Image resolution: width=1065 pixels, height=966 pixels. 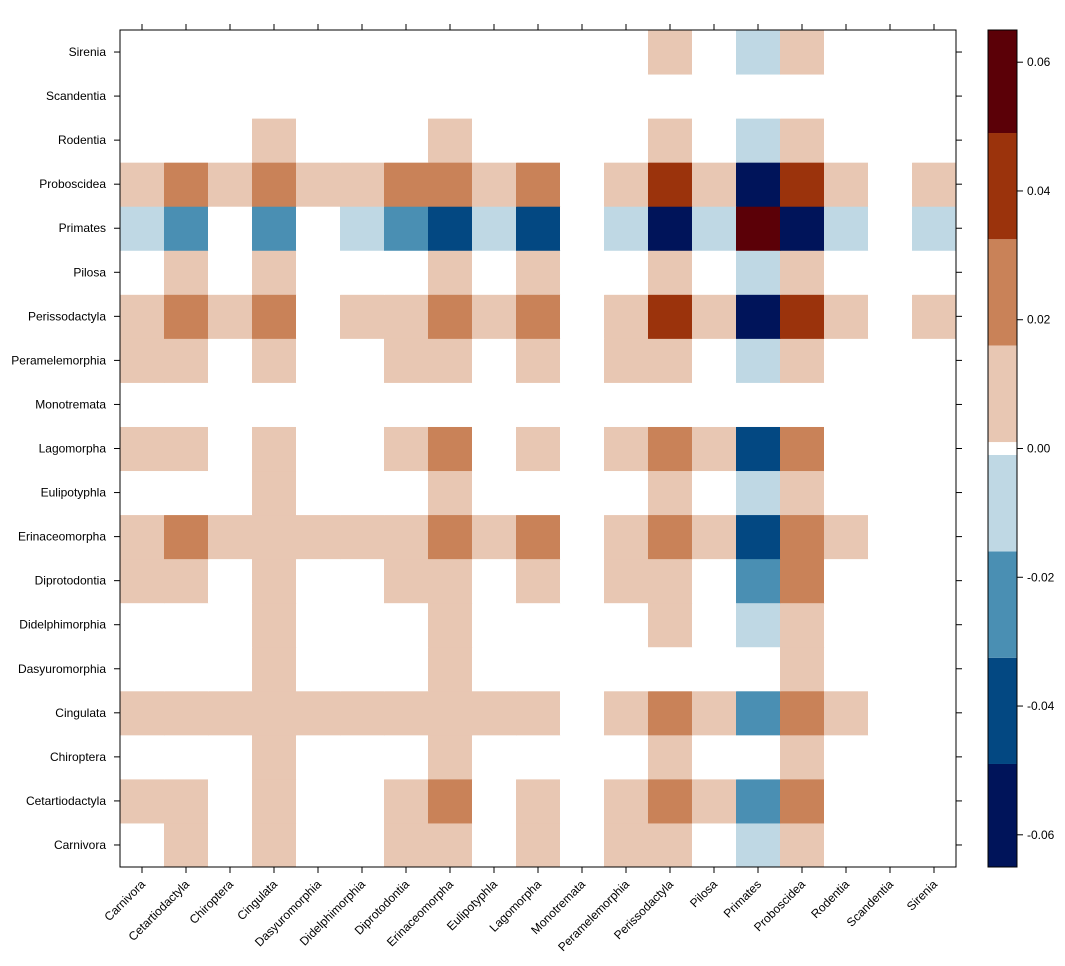 I want to click on x-tick-label: Cingulata, so click(x=257, y=900).